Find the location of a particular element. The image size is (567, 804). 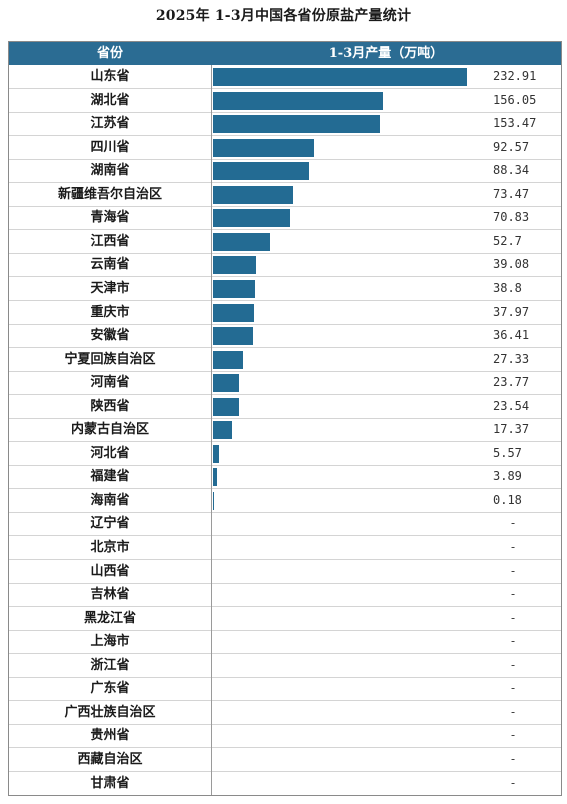

table-row: 安徽省 36.41 is located at coordinates (285, 336).